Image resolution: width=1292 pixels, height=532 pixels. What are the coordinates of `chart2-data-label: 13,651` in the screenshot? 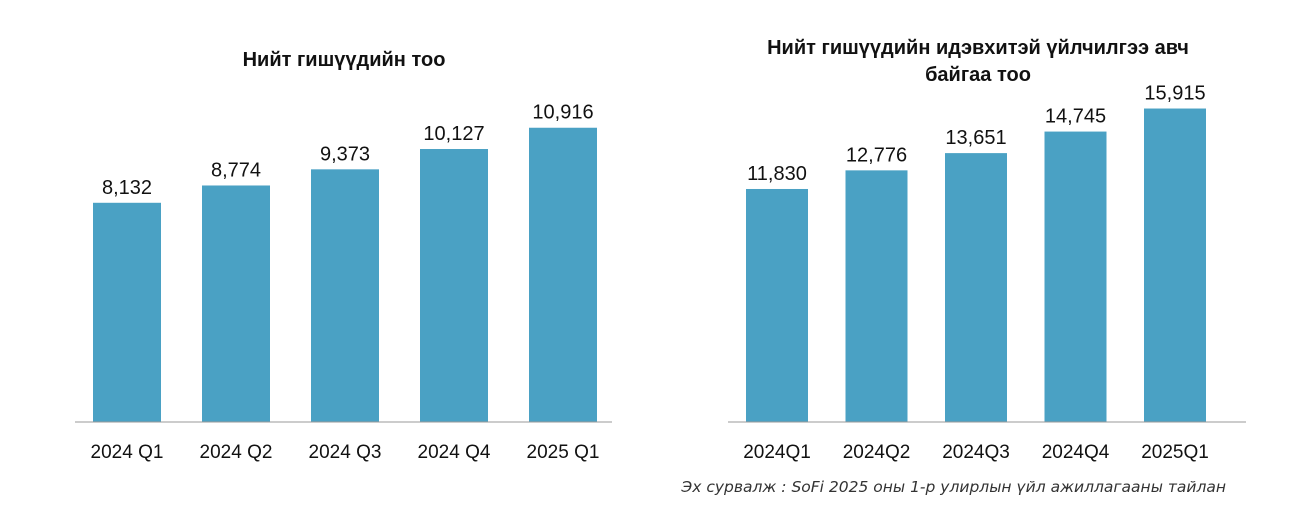 It's located at (975, 138).